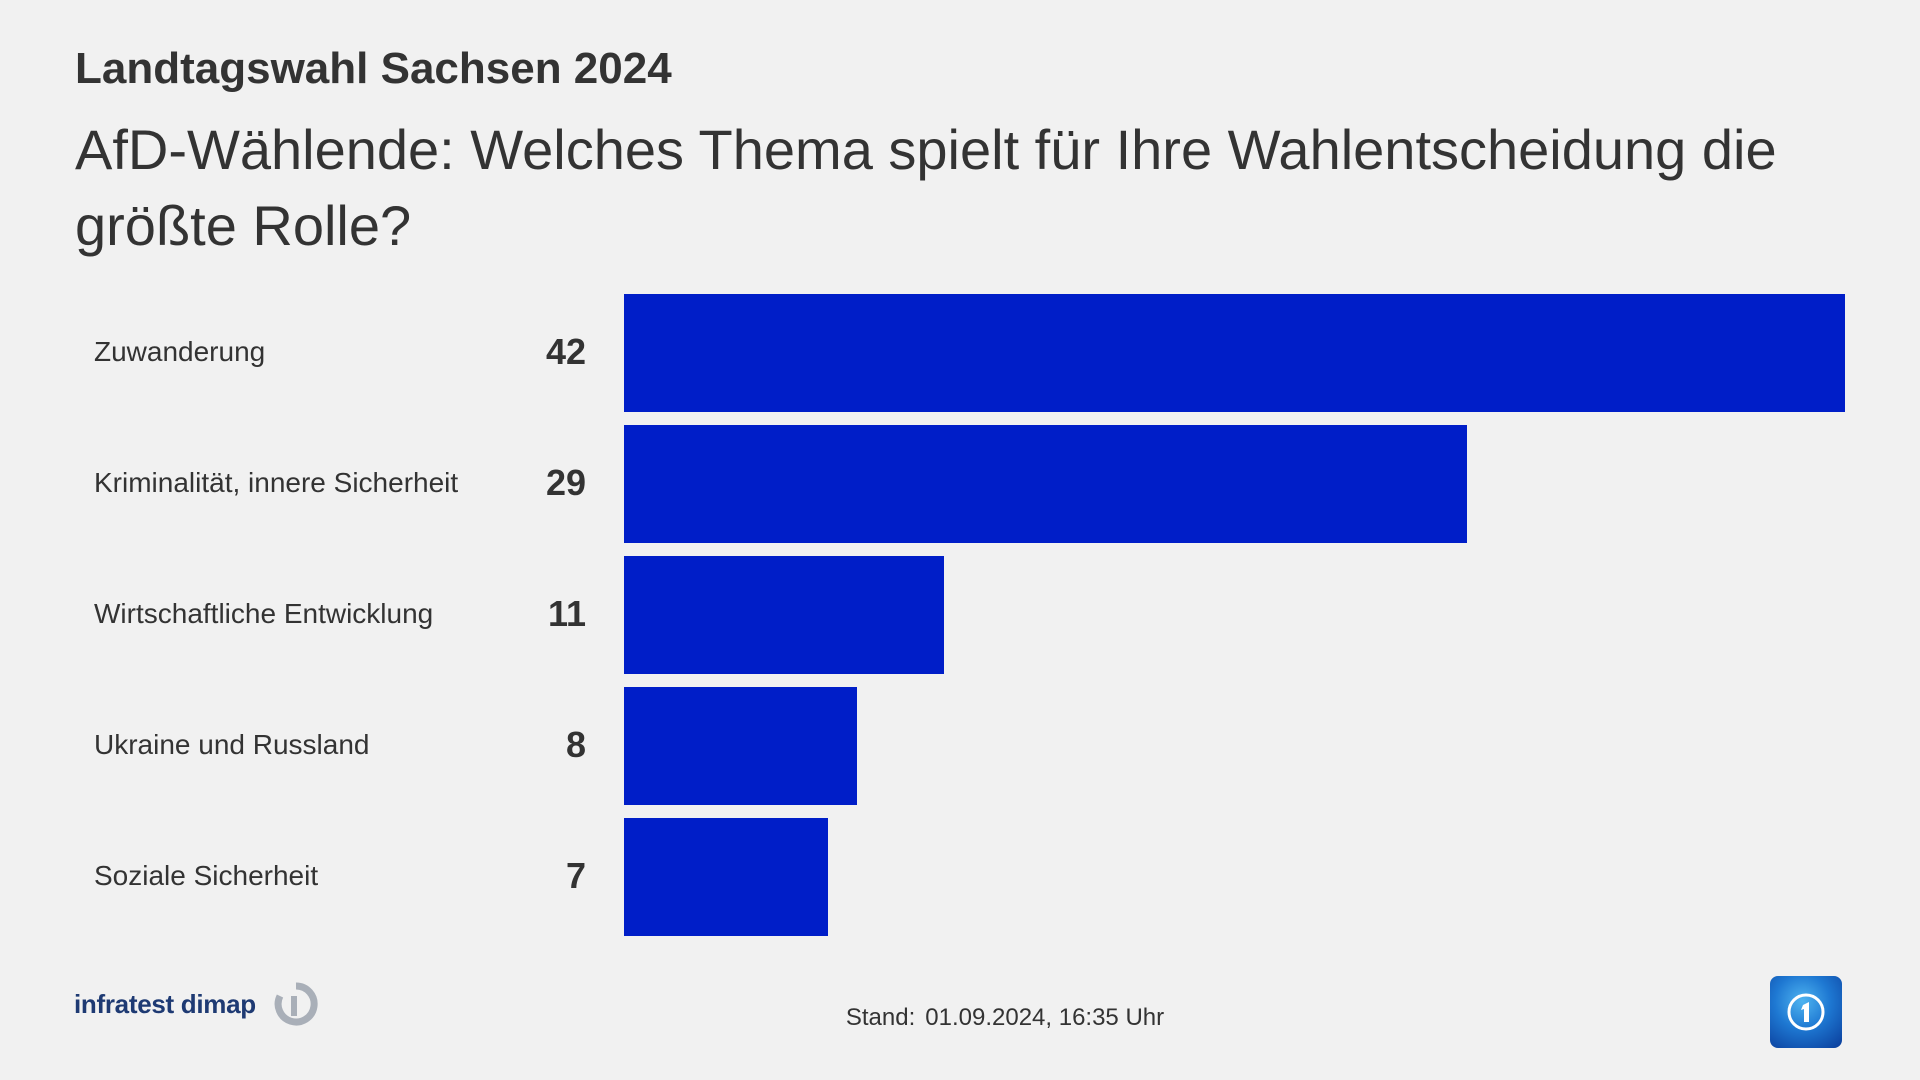 The image size is (1920, 1080). I want to click on bar-row: Zuwanderung 42, so click(960, 352).